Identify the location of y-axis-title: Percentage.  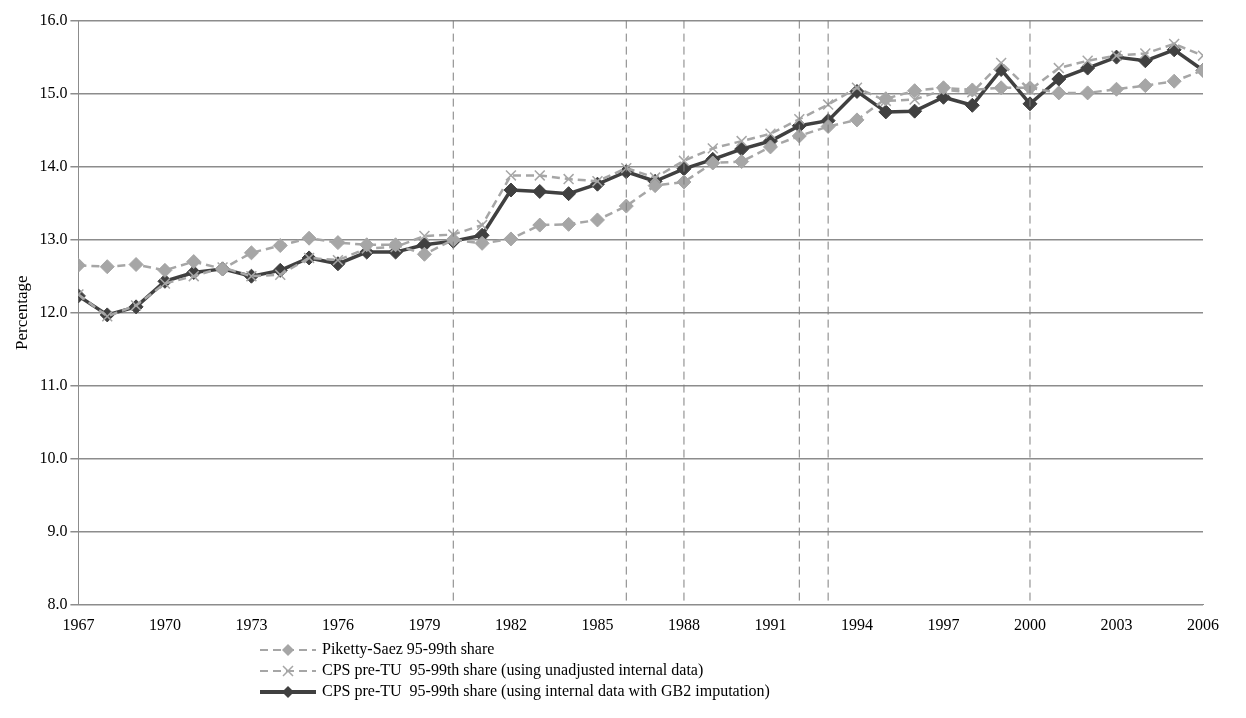
(21, 312).